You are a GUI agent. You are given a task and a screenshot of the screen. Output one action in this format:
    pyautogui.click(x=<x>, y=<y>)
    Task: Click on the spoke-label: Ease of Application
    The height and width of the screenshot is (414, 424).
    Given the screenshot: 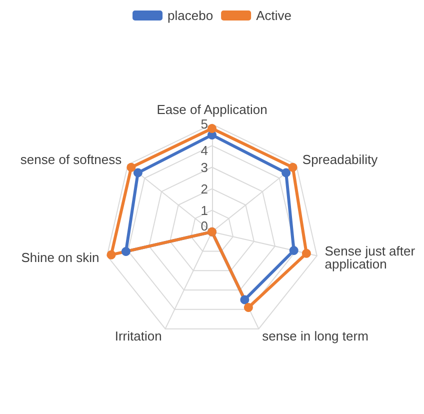 What is the action you would take?
    pyautogui.click(x=212, y=110)
    